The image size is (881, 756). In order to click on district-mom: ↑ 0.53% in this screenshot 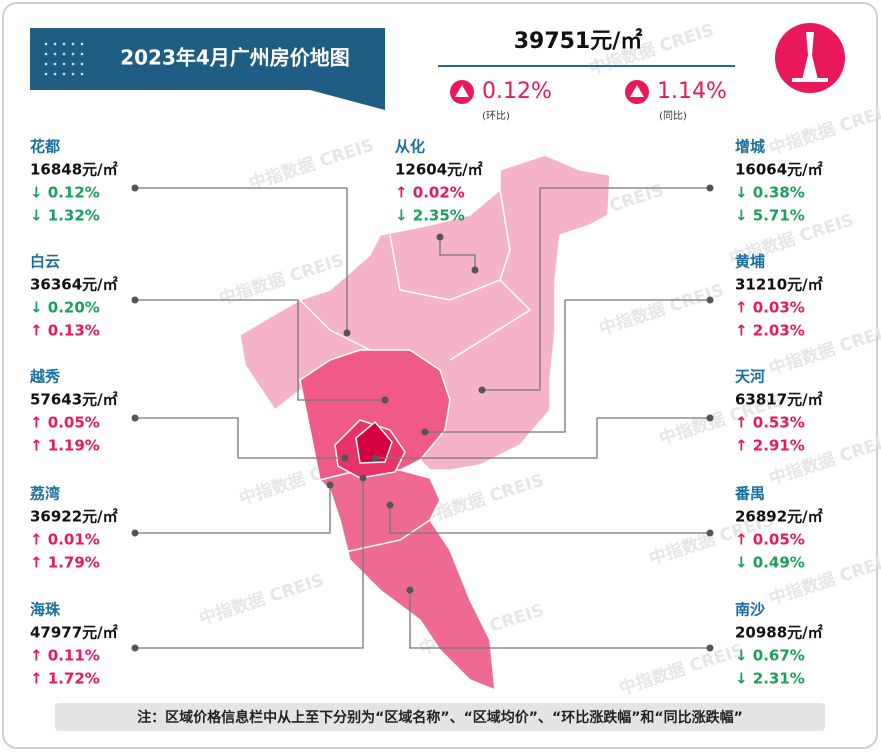, I will do `click(770, 423)`.